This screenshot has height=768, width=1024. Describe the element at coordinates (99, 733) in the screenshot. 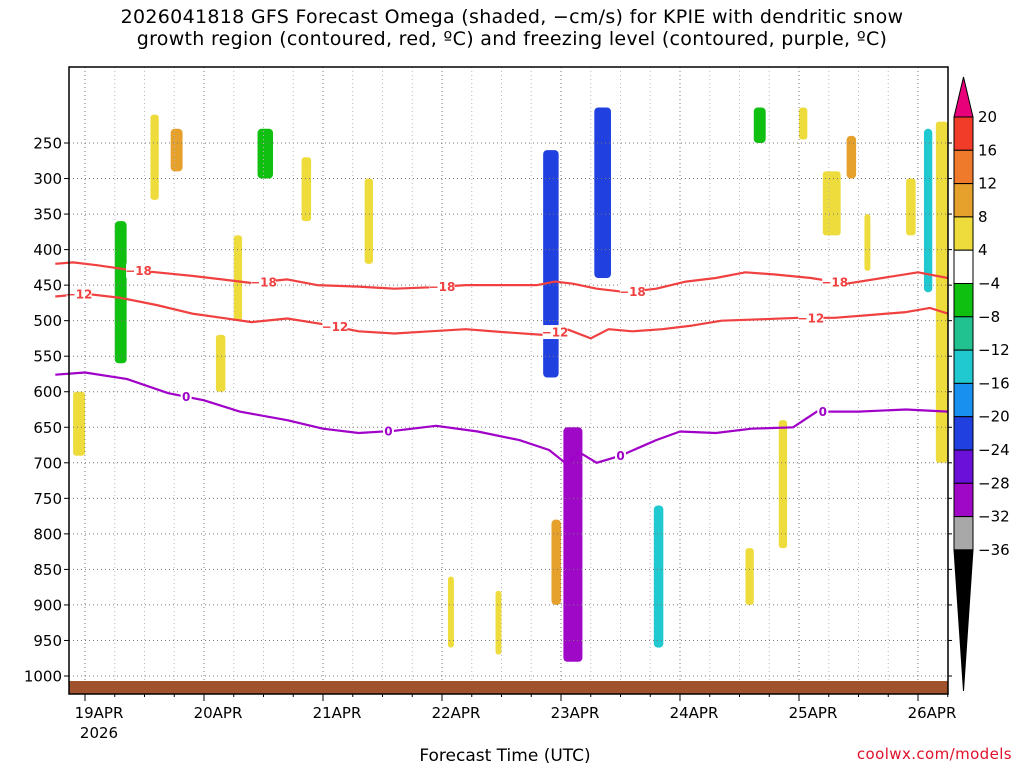

I see `x-year-label: 2026` at that location.